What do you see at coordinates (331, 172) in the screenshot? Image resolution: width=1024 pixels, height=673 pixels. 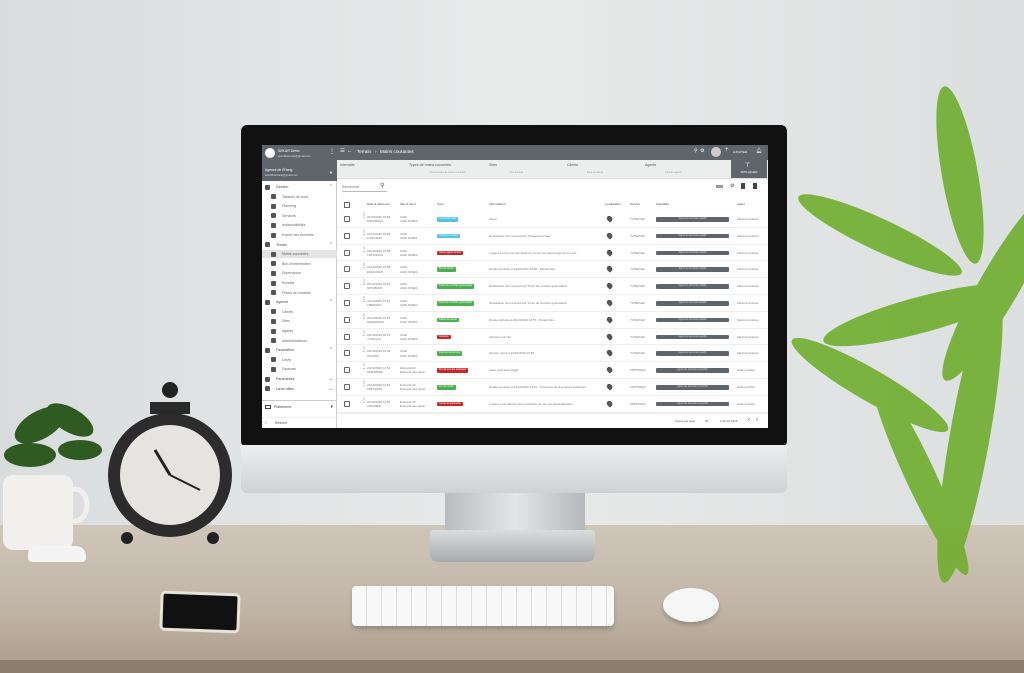 I see `chevron-down-icon: ▼` at bounding box center [331, 172].